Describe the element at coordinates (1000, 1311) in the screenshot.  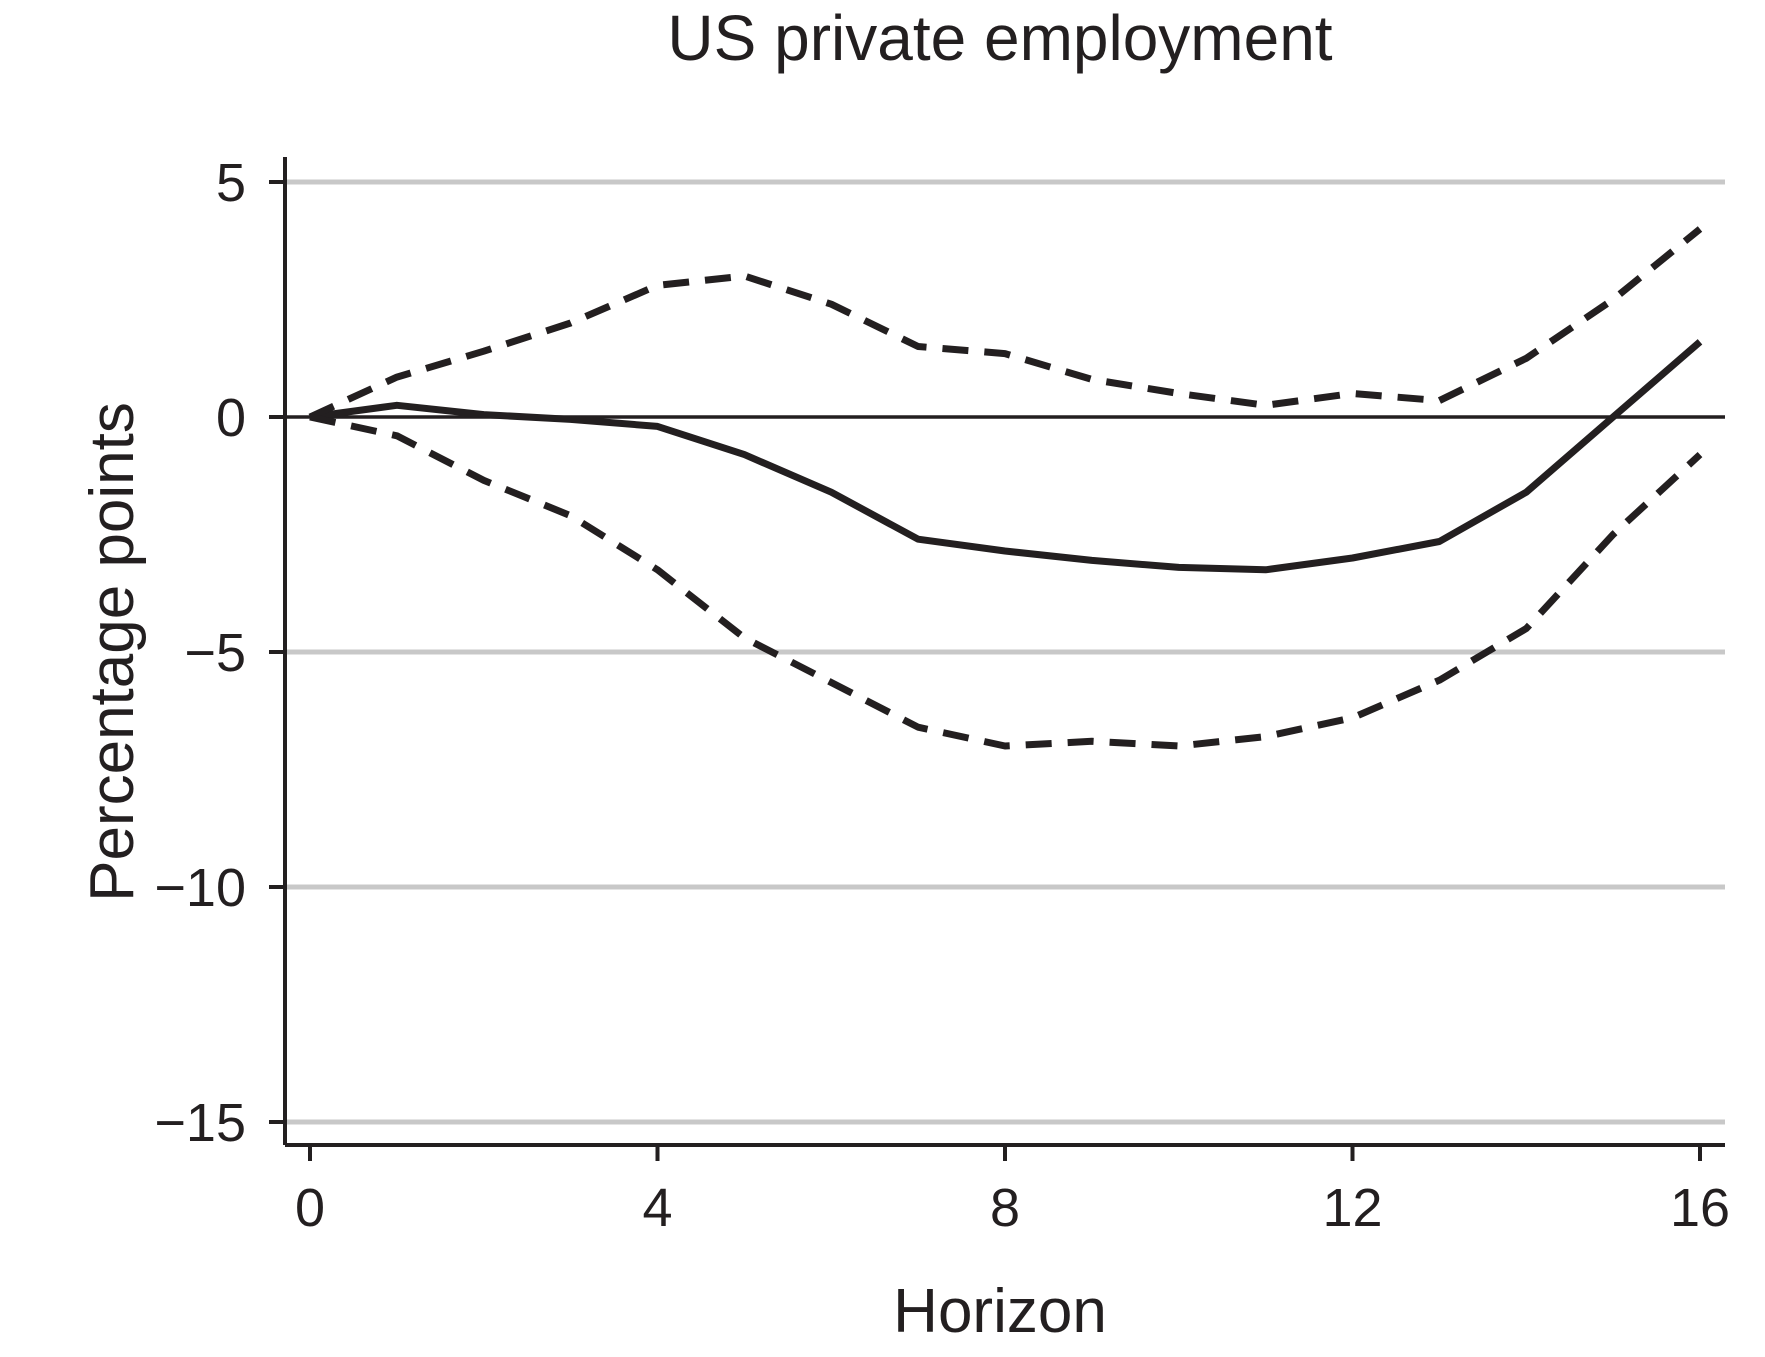
I see `x-axis-label: Horizon` at that location.